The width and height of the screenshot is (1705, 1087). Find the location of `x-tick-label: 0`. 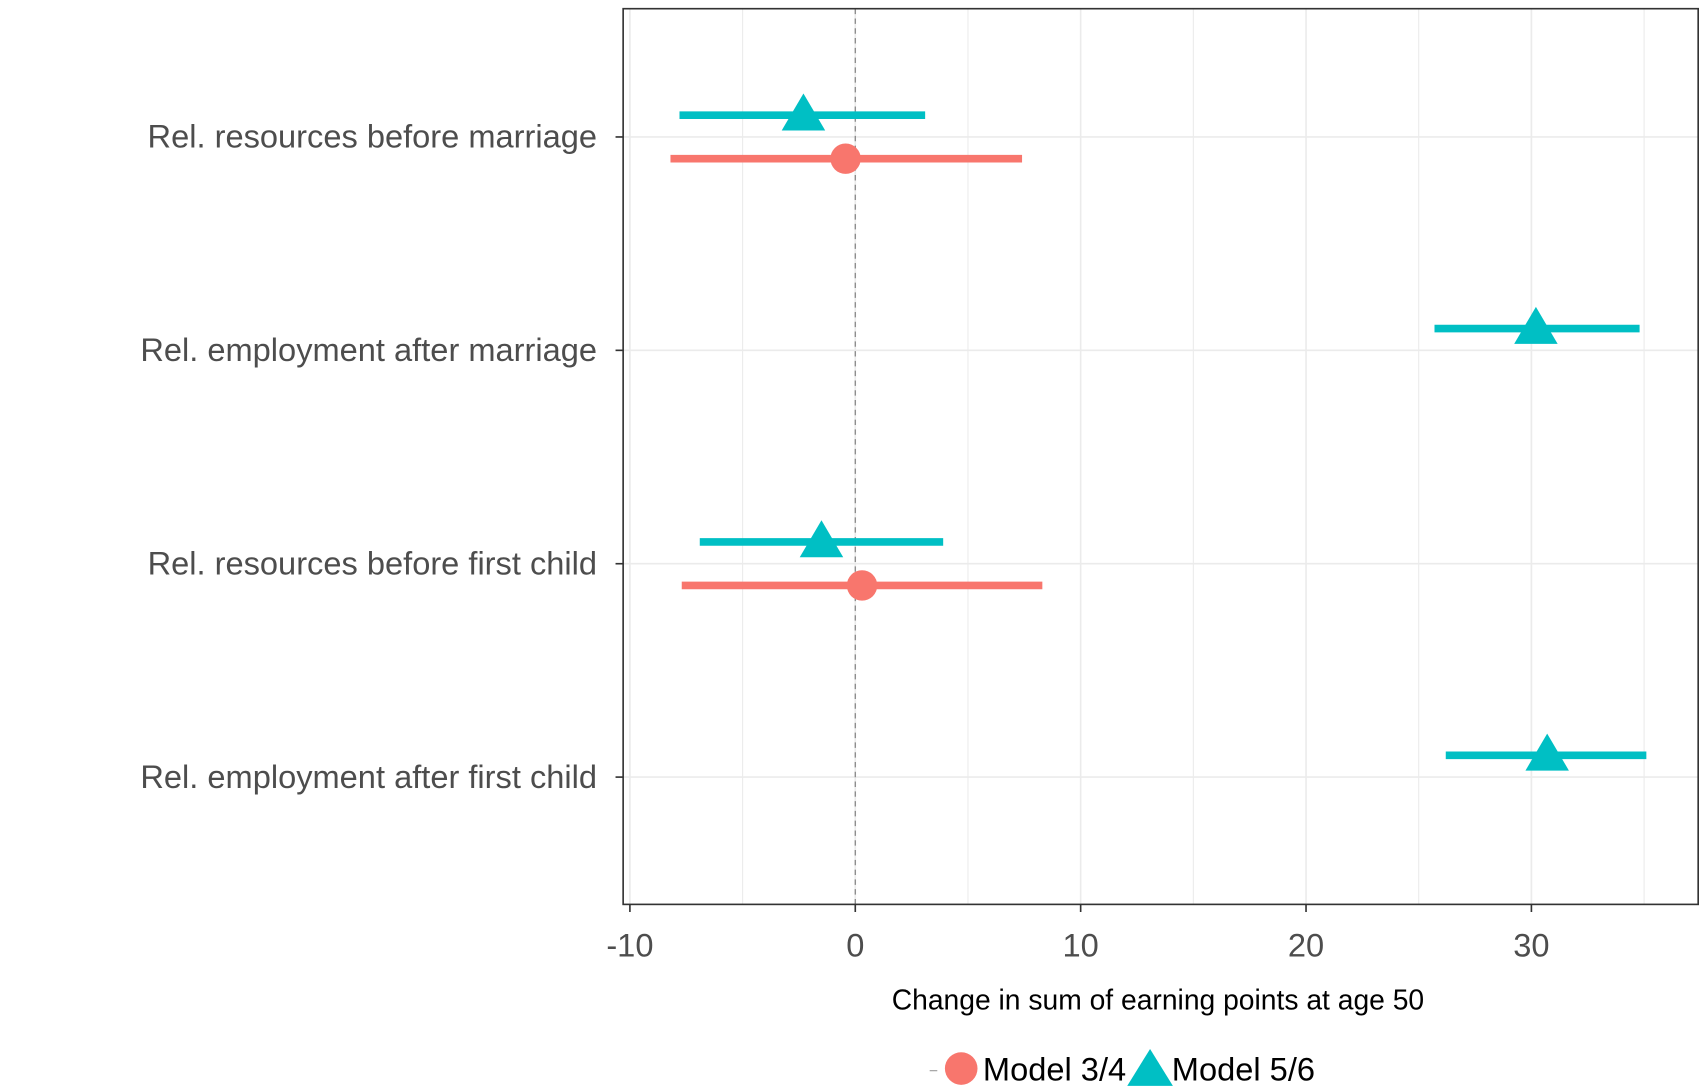

x-tick-label: 0 is located at coordinates (855, 944).